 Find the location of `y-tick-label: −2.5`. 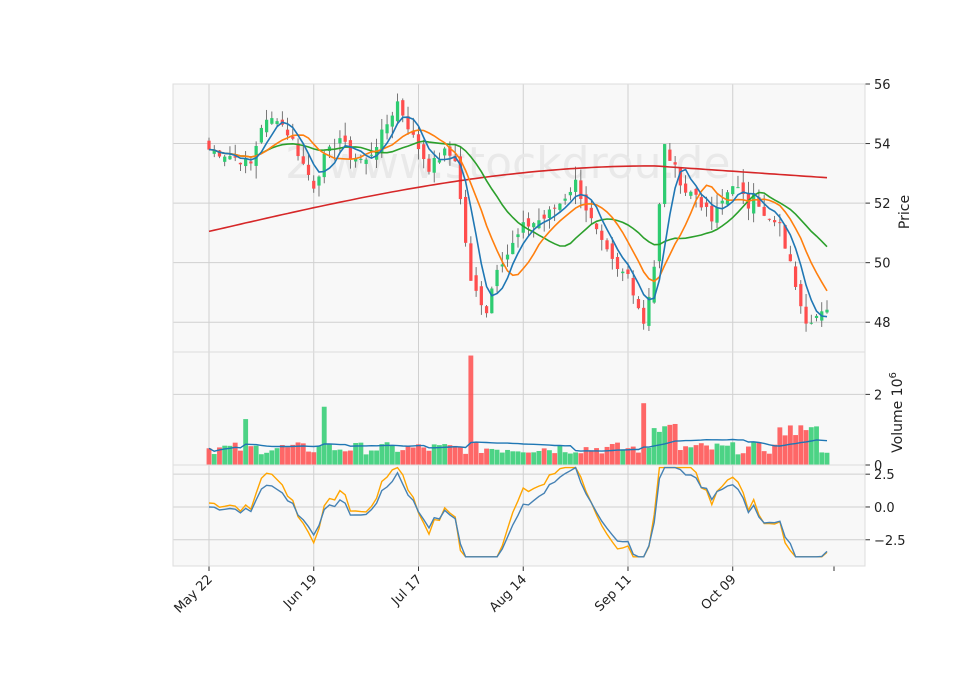

y-tick-label: −2.5 is located at coordinates (890, 541).